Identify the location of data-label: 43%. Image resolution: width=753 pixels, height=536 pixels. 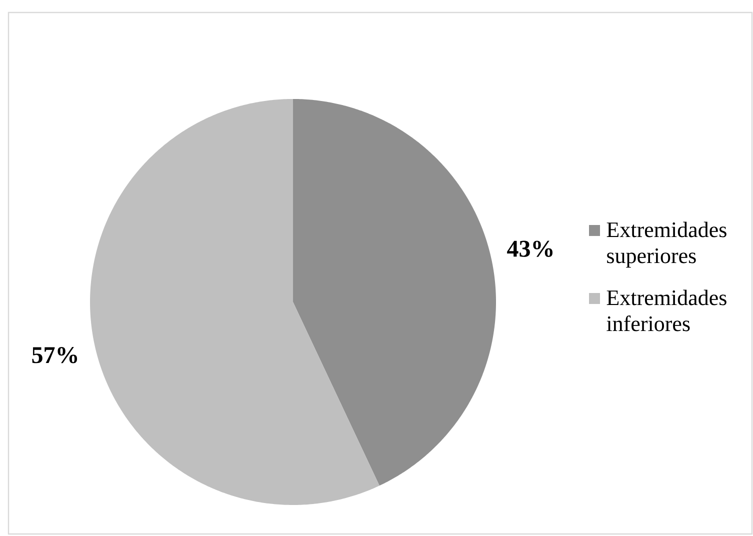
(529, 248).